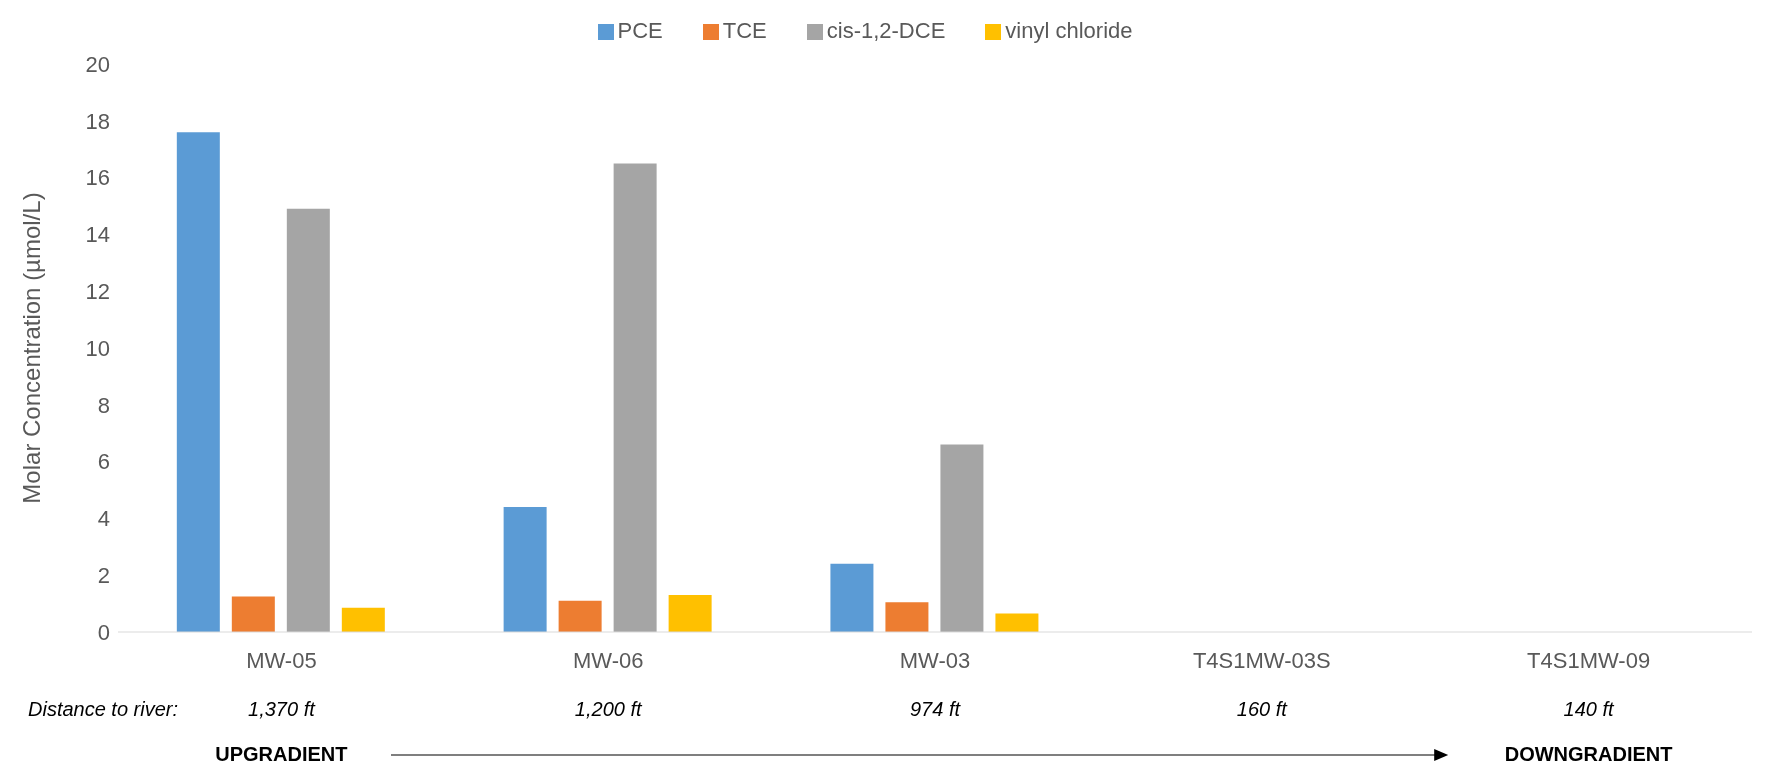  What do you see at coordinates (103, 709) in the screenshot?
I see `text: Distance to river:` at bounding box center [103, 709].